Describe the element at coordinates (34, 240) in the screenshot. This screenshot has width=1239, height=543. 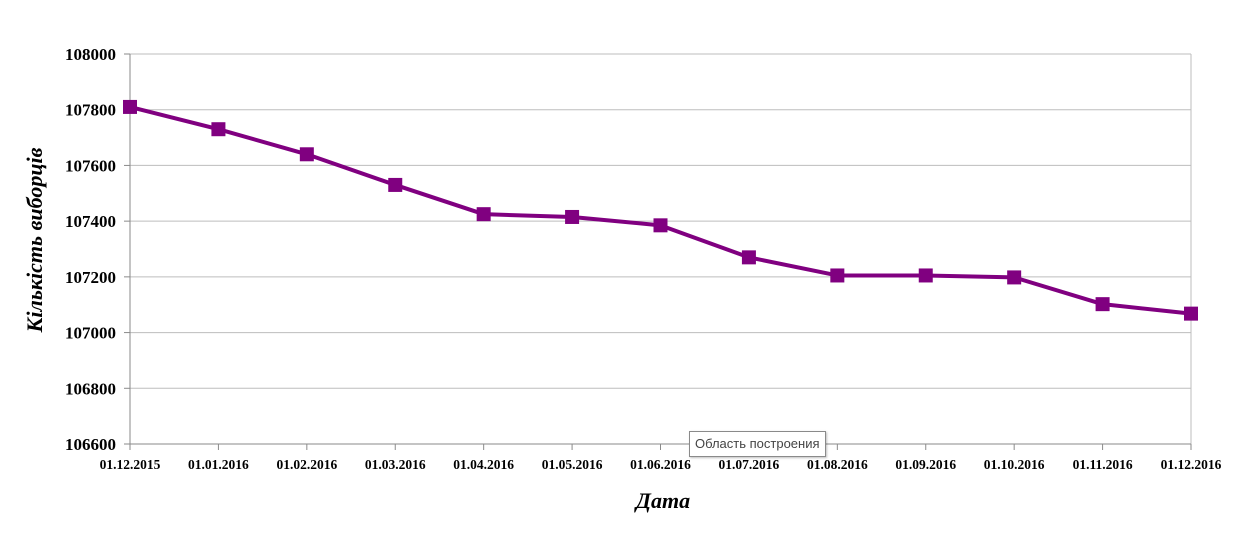
I see `y-axis-title: Кількість виборців` at that location.